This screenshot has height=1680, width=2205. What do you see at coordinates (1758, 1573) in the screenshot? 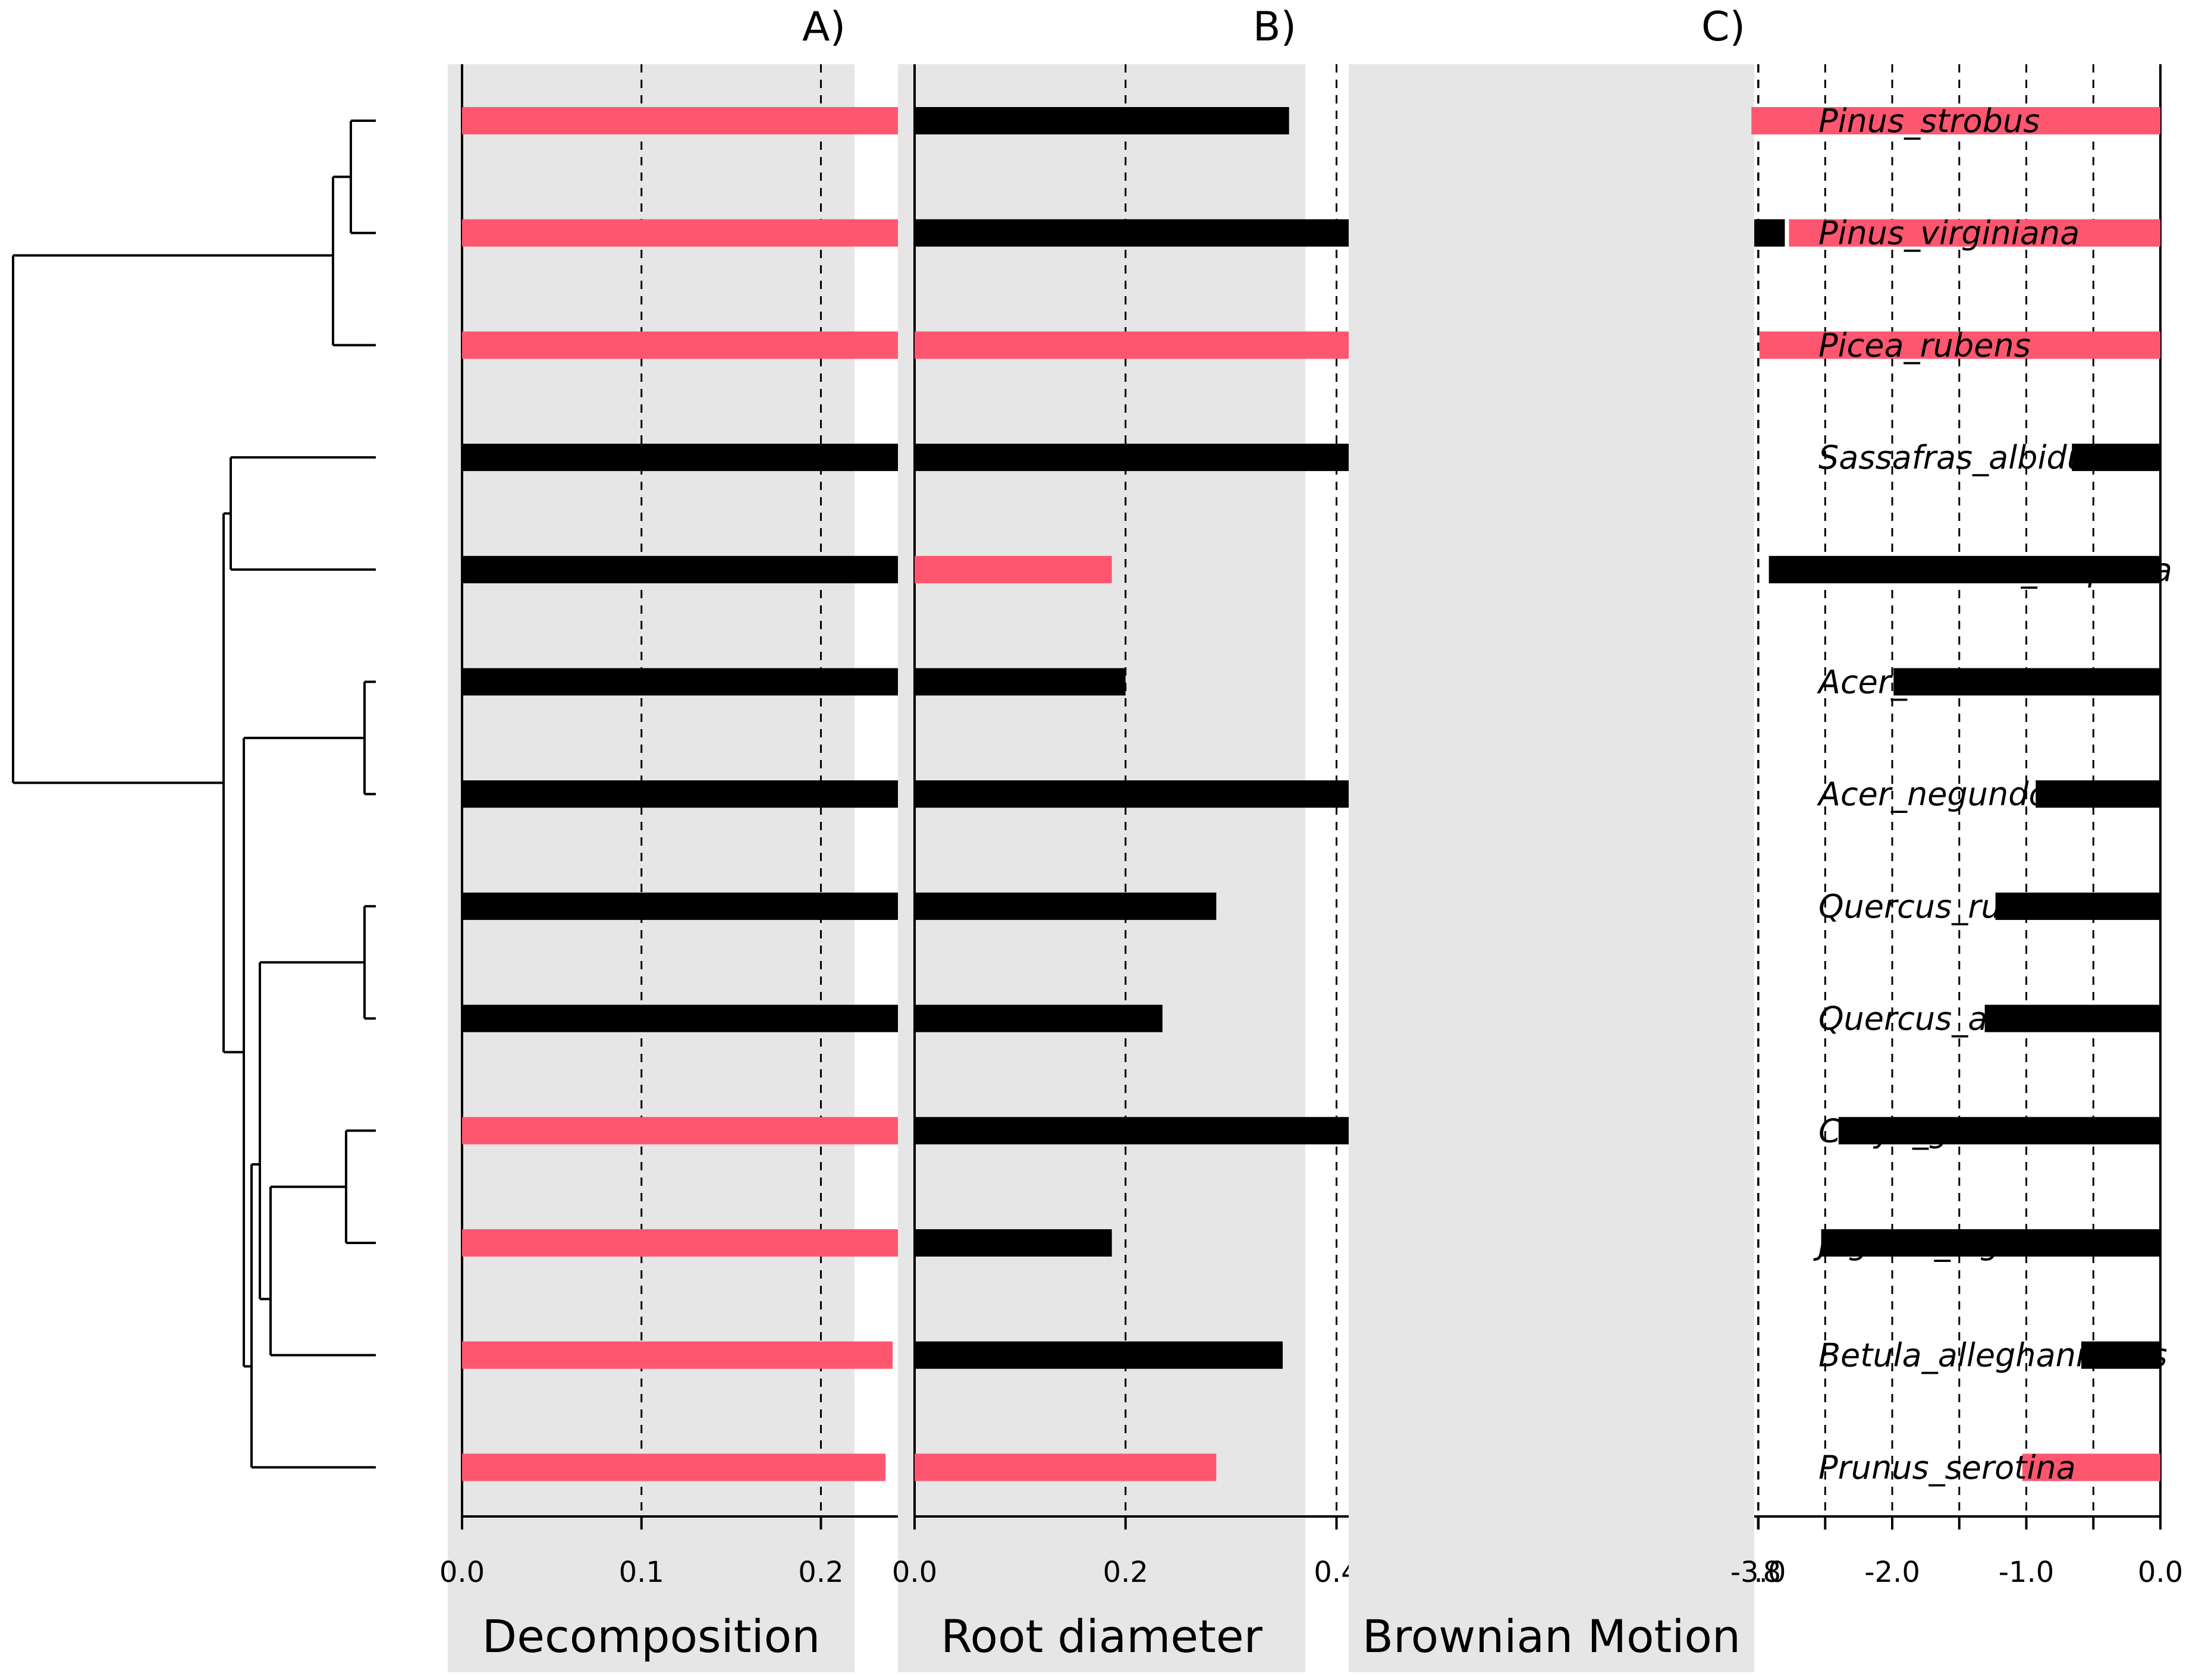
I see `x-tick-label: -3.0` at bounding box center [1758, 1573].